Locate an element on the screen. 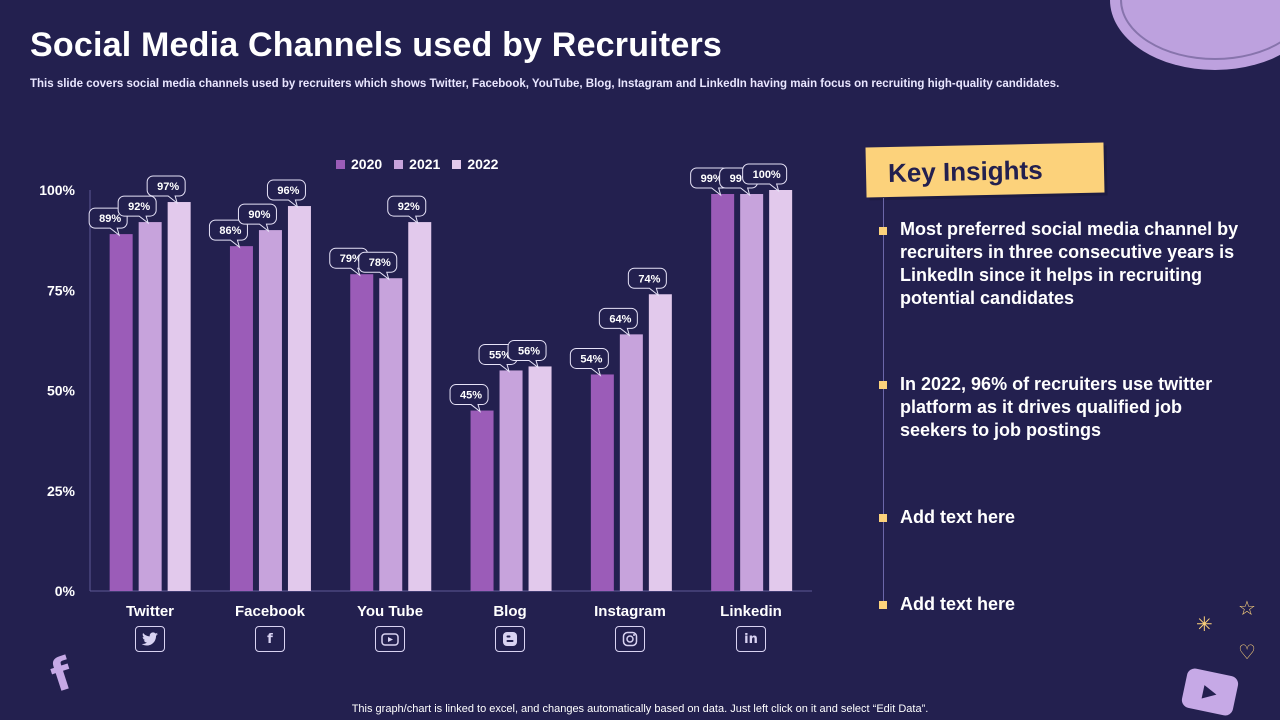  legend-swatch-2022 is located at coordinates (457, 164).